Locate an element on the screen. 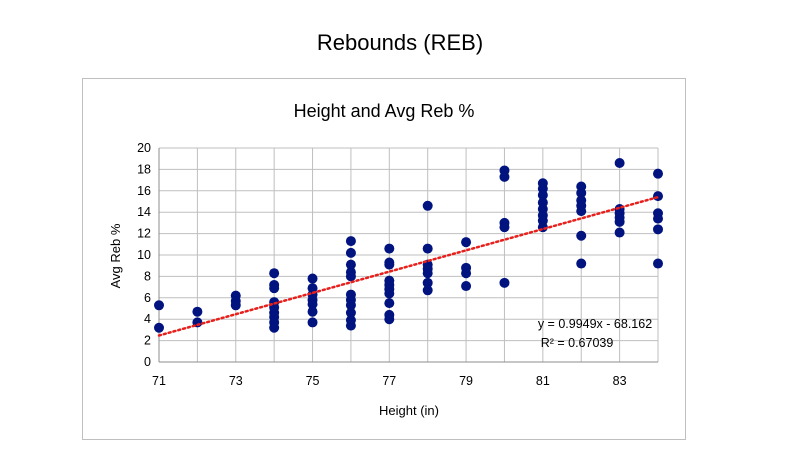  x-tick-label: 79 is located at coordinates (466, 381).